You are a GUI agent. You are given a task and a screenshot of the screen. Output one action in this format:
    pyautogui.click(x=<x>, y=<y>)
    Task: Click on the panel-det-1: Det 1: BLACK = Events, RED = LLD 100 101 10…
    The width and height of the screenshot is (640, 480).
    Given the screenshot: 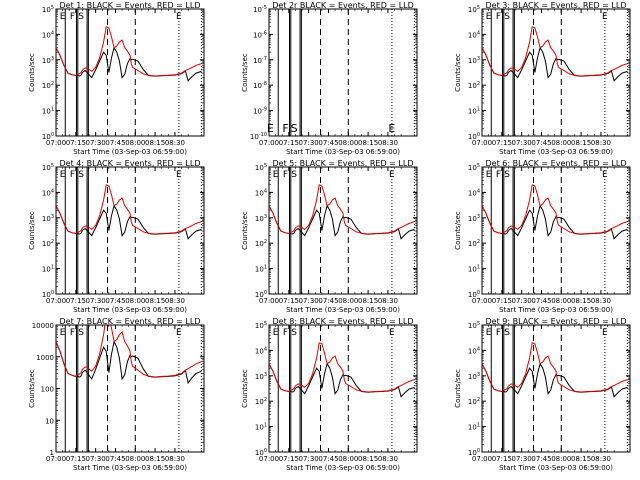 What is the action you would take?
    pyautogui.click(x=116, y=78)
    